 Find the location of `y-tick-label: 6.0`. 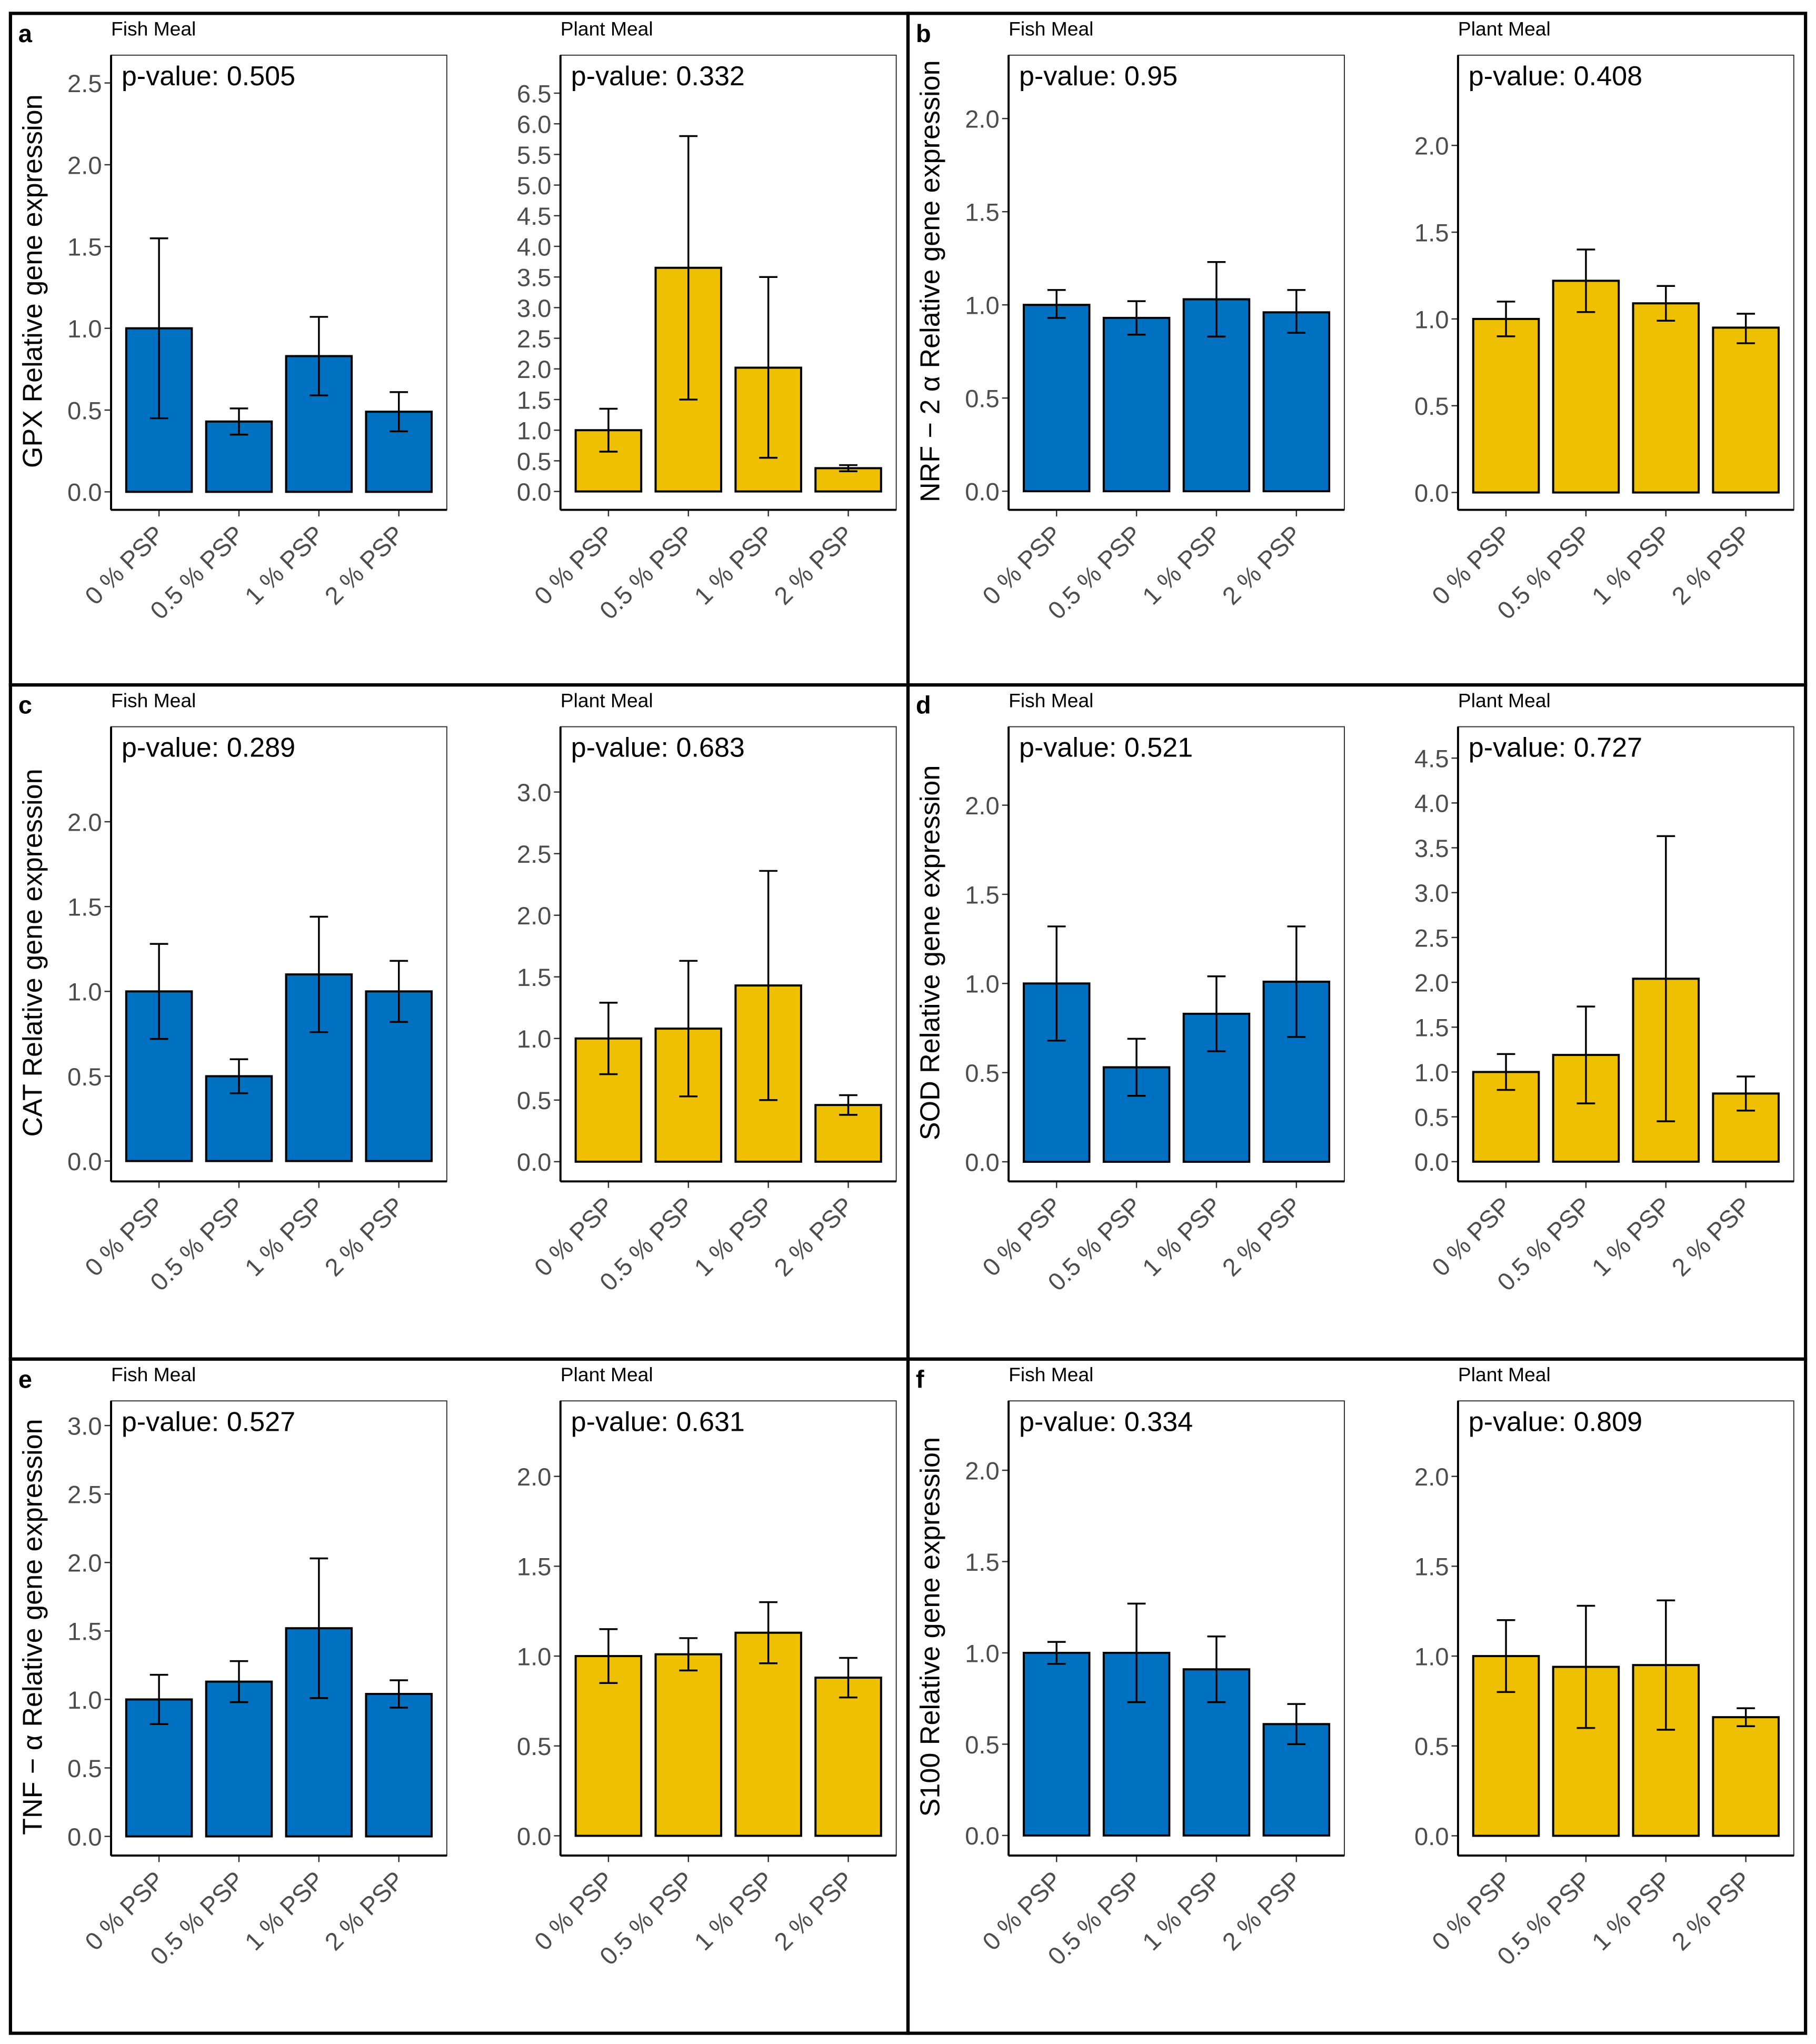

y-tick-label: 6.0 is located at coordinates (534, 124).